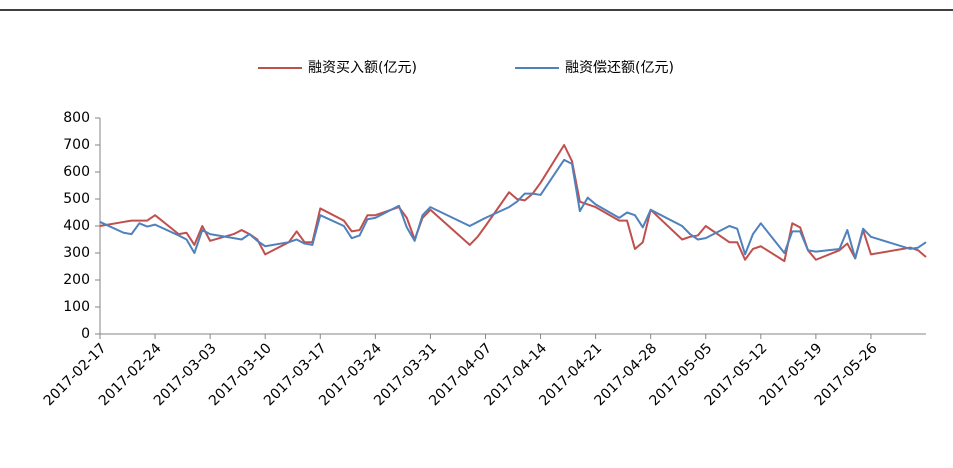 Image resolution: width=953 pixels, height=468 pixels. Describe the element at coordinates (85, 334) in the screenshot. I see `y-tick-label: 0` at that location.